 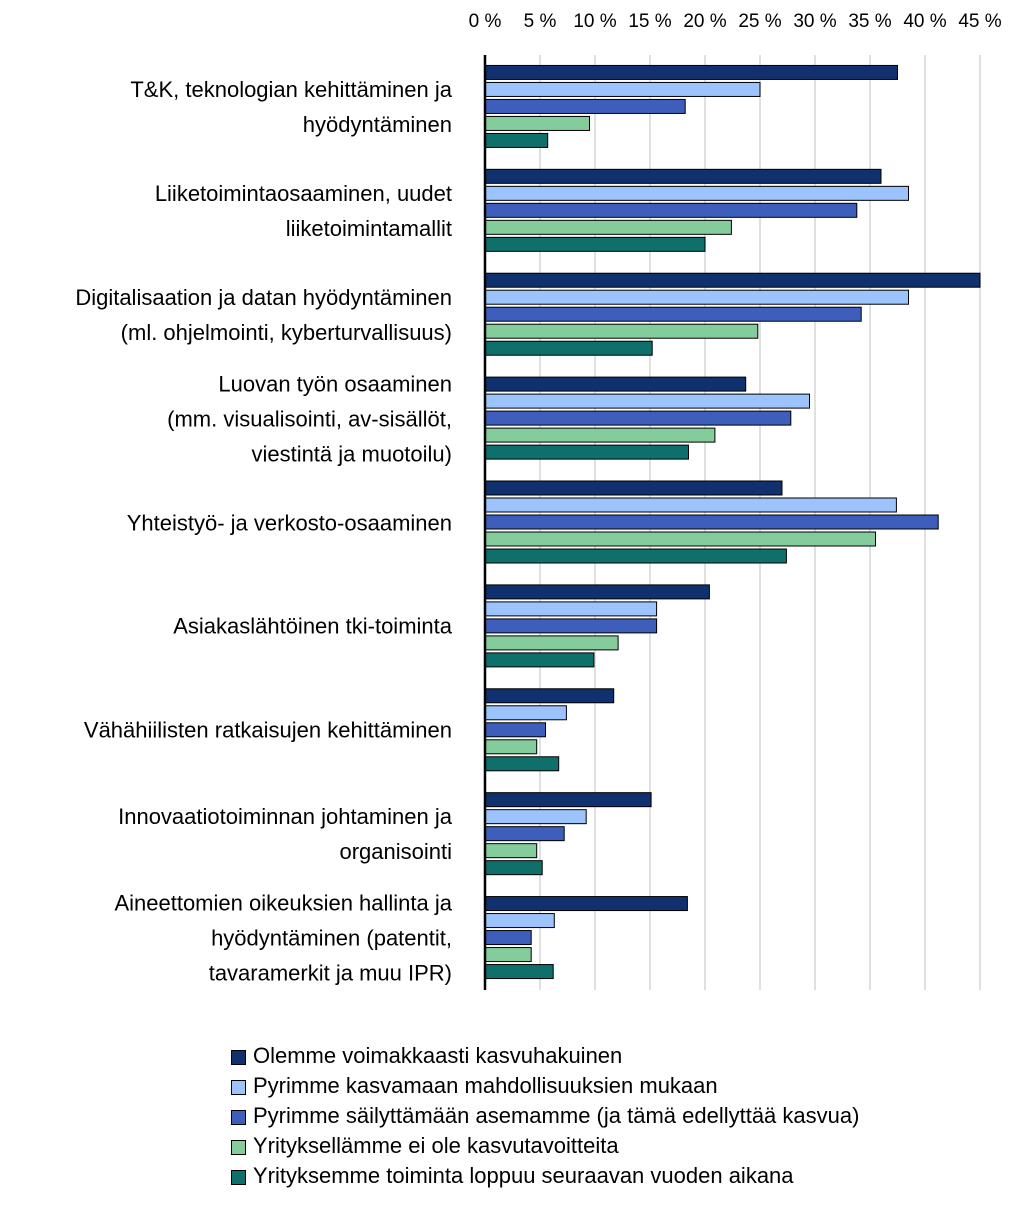 What do you see at coordinates (979, 21) in the screenshot?
I see `x-tick-label: 45 %` at bounding box center [979, 21].